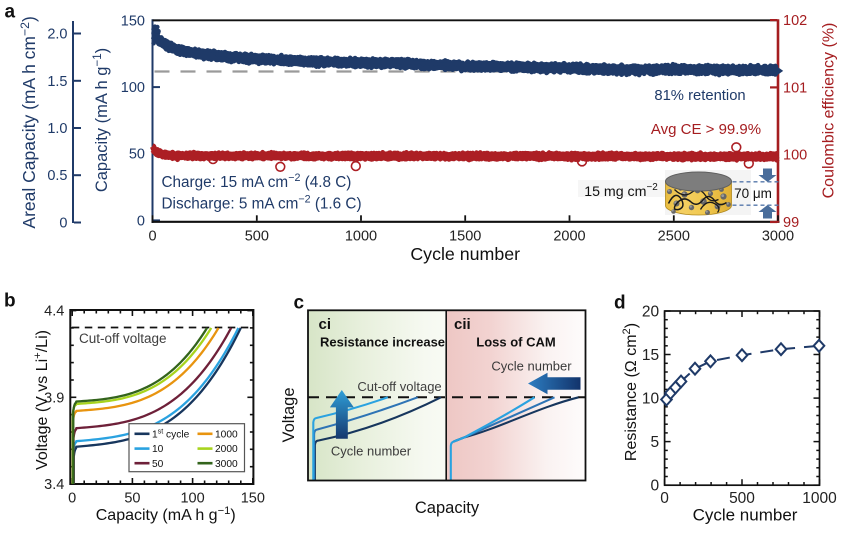 Image resolution: width=846 pixels, height=542 pixels. I want to click on svg-text: Loss of CAM, so click(515, 341).